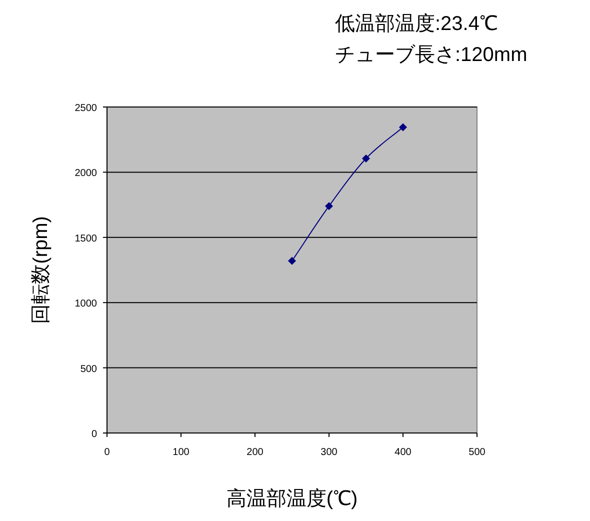 The image size is (590, 521). Describe the element at coordinates (403, 452) in the screenshot. I see `x-tick-label: 400` at that location.